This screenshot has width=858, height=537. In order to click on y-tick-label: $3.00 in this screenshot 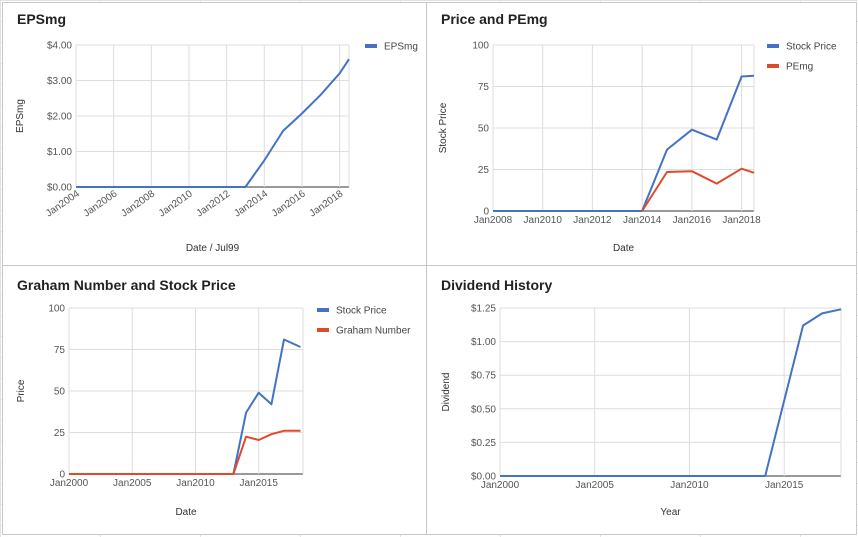, I will do `click(59, 81)`.